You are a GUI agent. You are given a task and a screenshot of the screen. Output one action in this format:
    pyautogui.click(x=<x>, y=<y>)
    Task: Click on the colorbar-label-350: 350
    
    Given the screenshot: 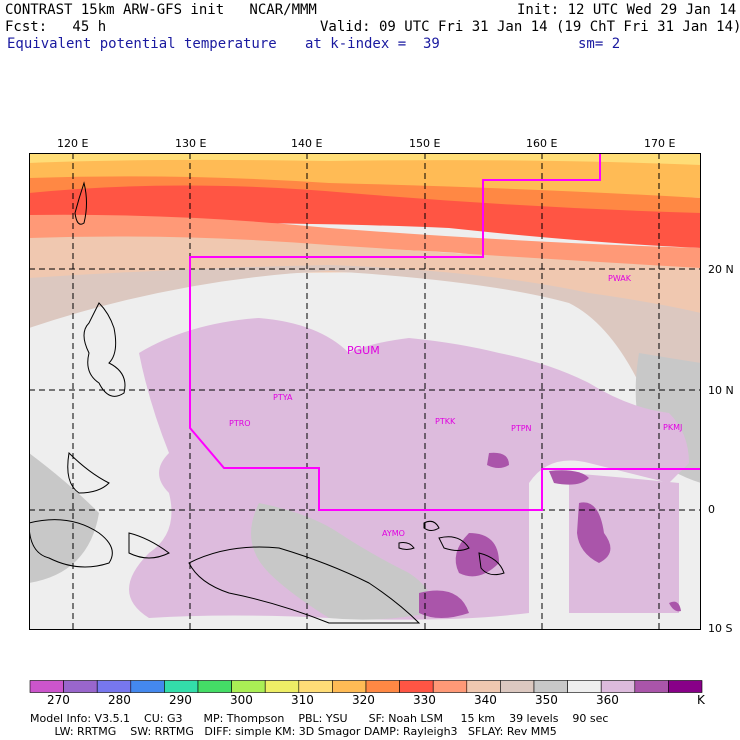 What is the action you would take?
    pyautogui.click(x=546, y=700)
    